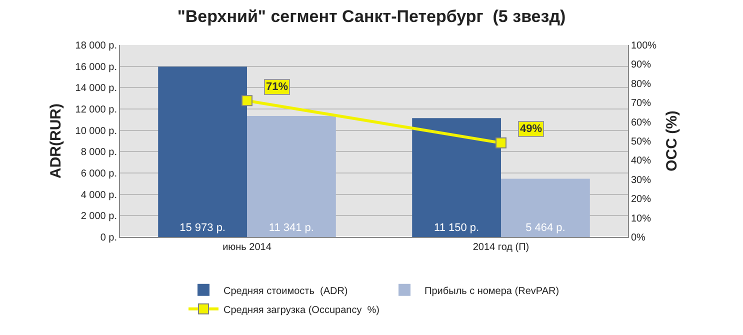 The width and height of the screenshot is (743, 335). What do you see at coordinates (641, 122) in the screenshot?
I see `y2-tick-label: 60%` at bounding box center [641, 122].